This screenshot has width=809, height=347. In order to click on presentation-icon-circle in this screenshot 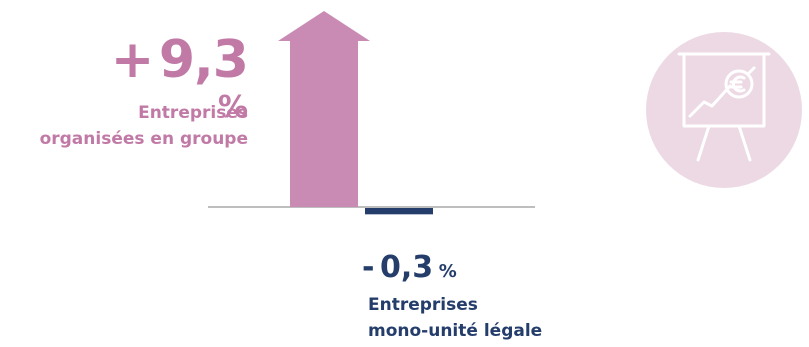, I will do `click(724, 110)`.